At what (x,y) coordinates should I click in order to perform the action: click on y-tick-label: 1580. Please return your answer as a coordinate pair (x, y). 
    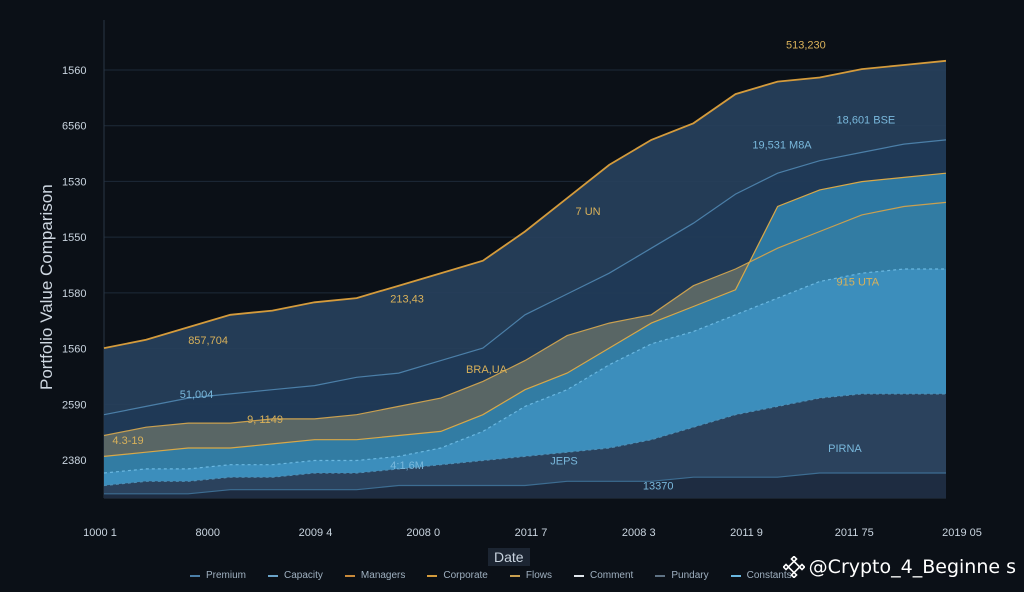
    Looking at the image, I should click on (74, 294).